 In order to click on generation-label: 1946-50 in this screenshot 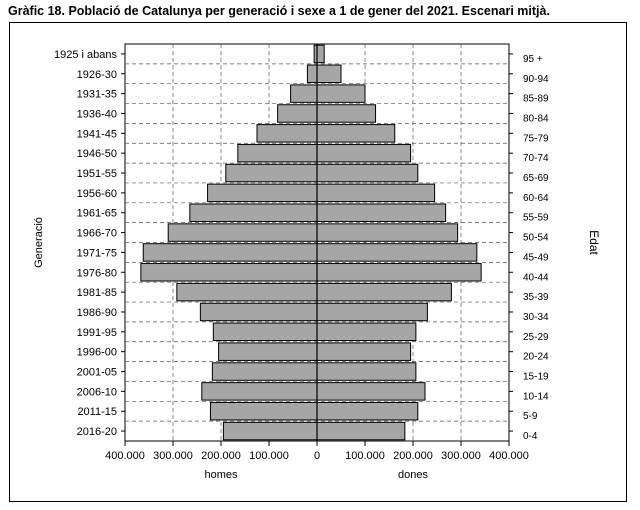, I will do `click(97, 154)`.